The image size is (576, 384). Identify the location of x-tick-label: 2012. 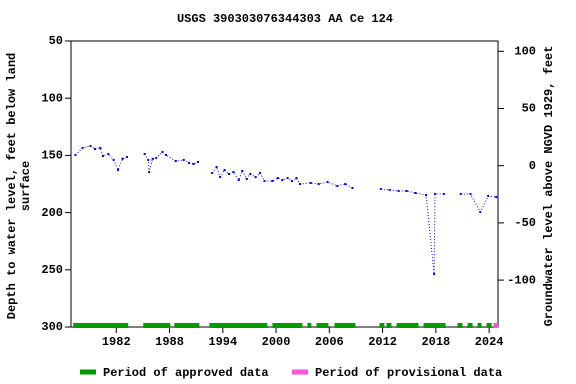
(382, 342).